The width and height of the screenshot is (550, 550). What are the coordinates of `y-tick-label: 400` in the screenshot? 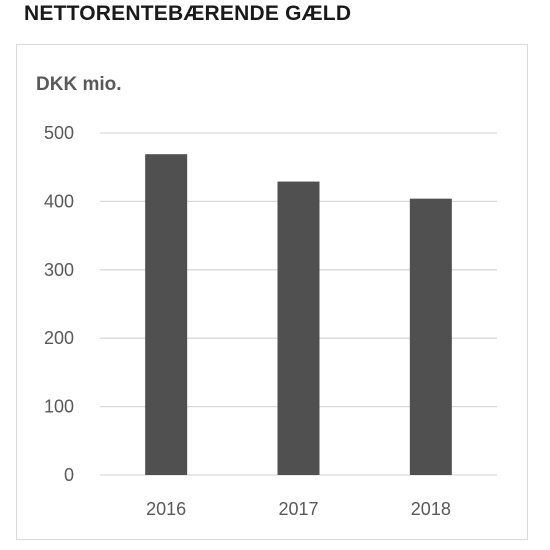 It's located at (59, 201).